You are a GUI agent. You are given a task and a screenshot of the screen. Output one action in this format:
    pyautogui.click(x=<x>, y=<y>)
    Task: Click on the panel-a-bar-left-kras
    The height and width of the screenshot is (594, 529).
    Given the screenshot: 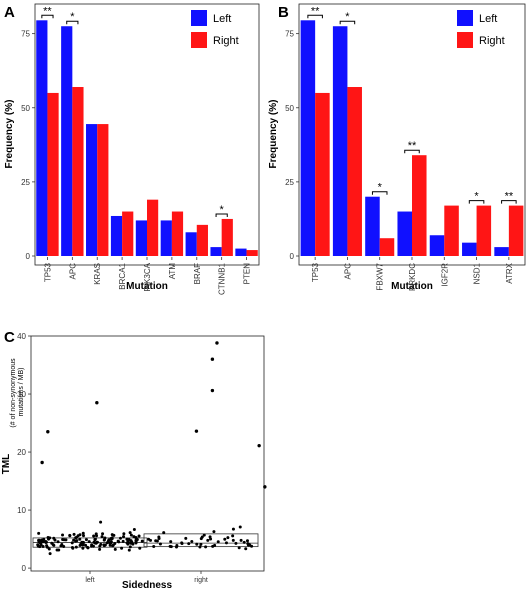 What is the action you would take?
    pyautogui.click(x=92, y=190)
    